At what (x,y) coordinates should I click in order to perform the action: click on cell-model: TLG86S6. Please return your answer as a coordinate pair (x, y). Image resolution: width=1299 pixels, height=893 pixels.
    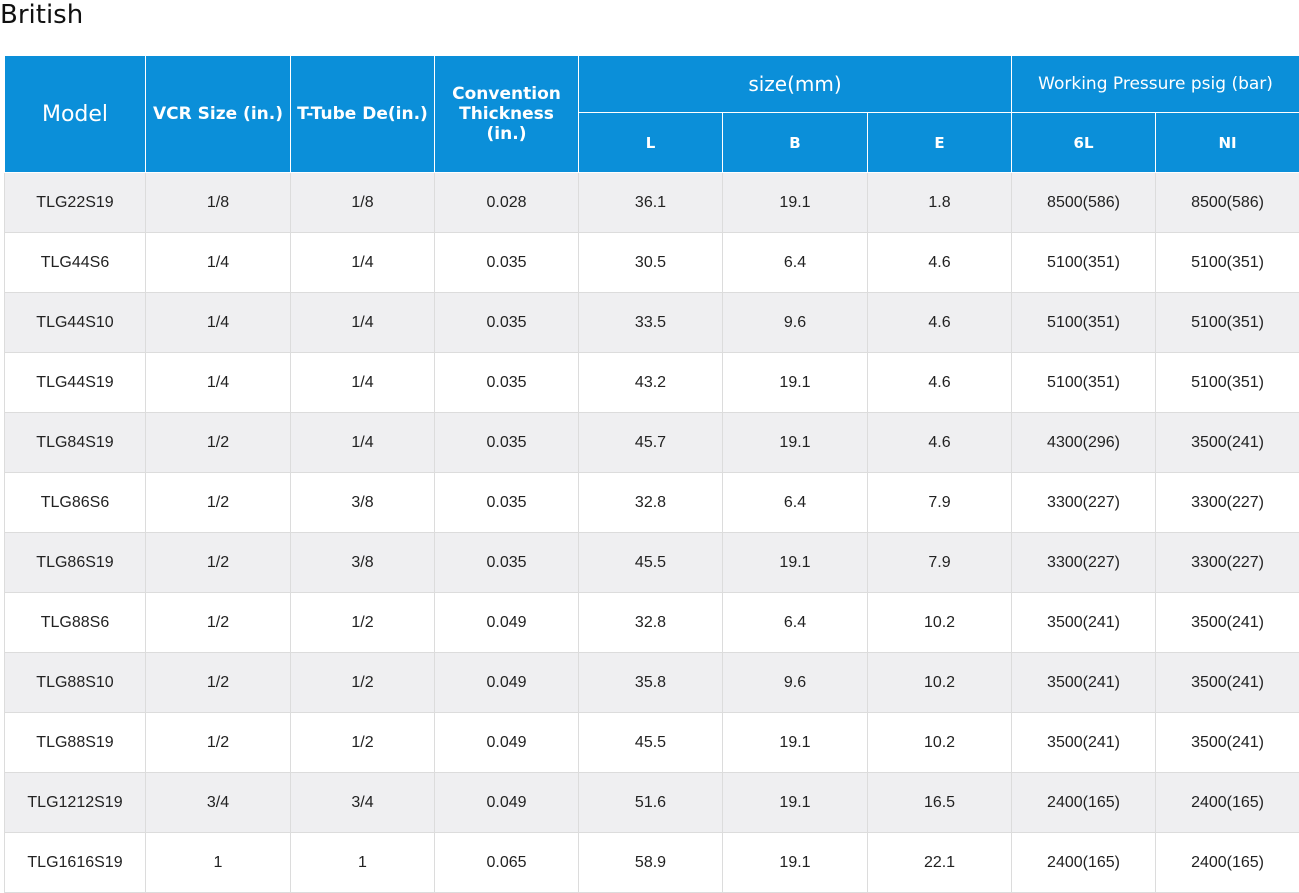
    Looking at the image, I should click on (75, 503).